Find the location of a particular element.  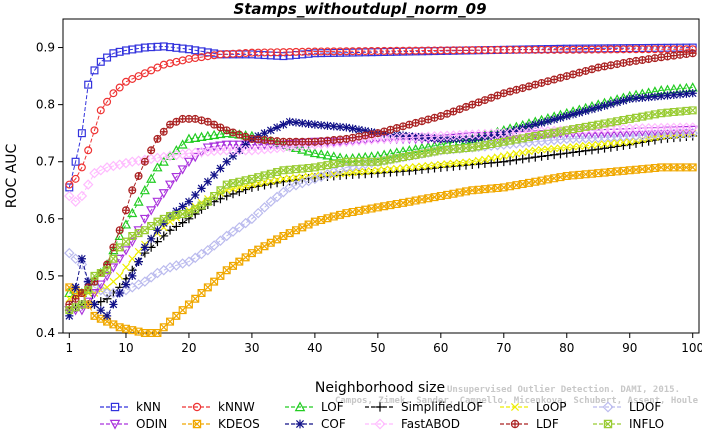

x-tick-label: 30 is located at coordinates (251, 348).